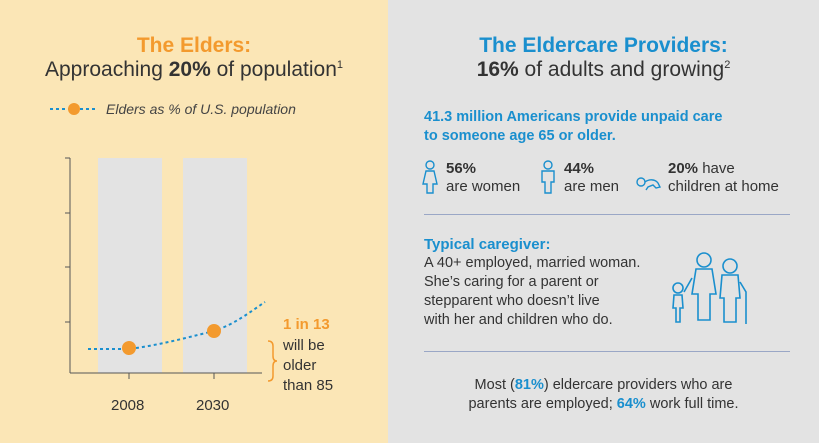 This screenshot has height=443, width=819. Describe the element at coordinates (487, 244) in the screenshot. I see `caregiver-heading: Typical caregiver:` at that location.